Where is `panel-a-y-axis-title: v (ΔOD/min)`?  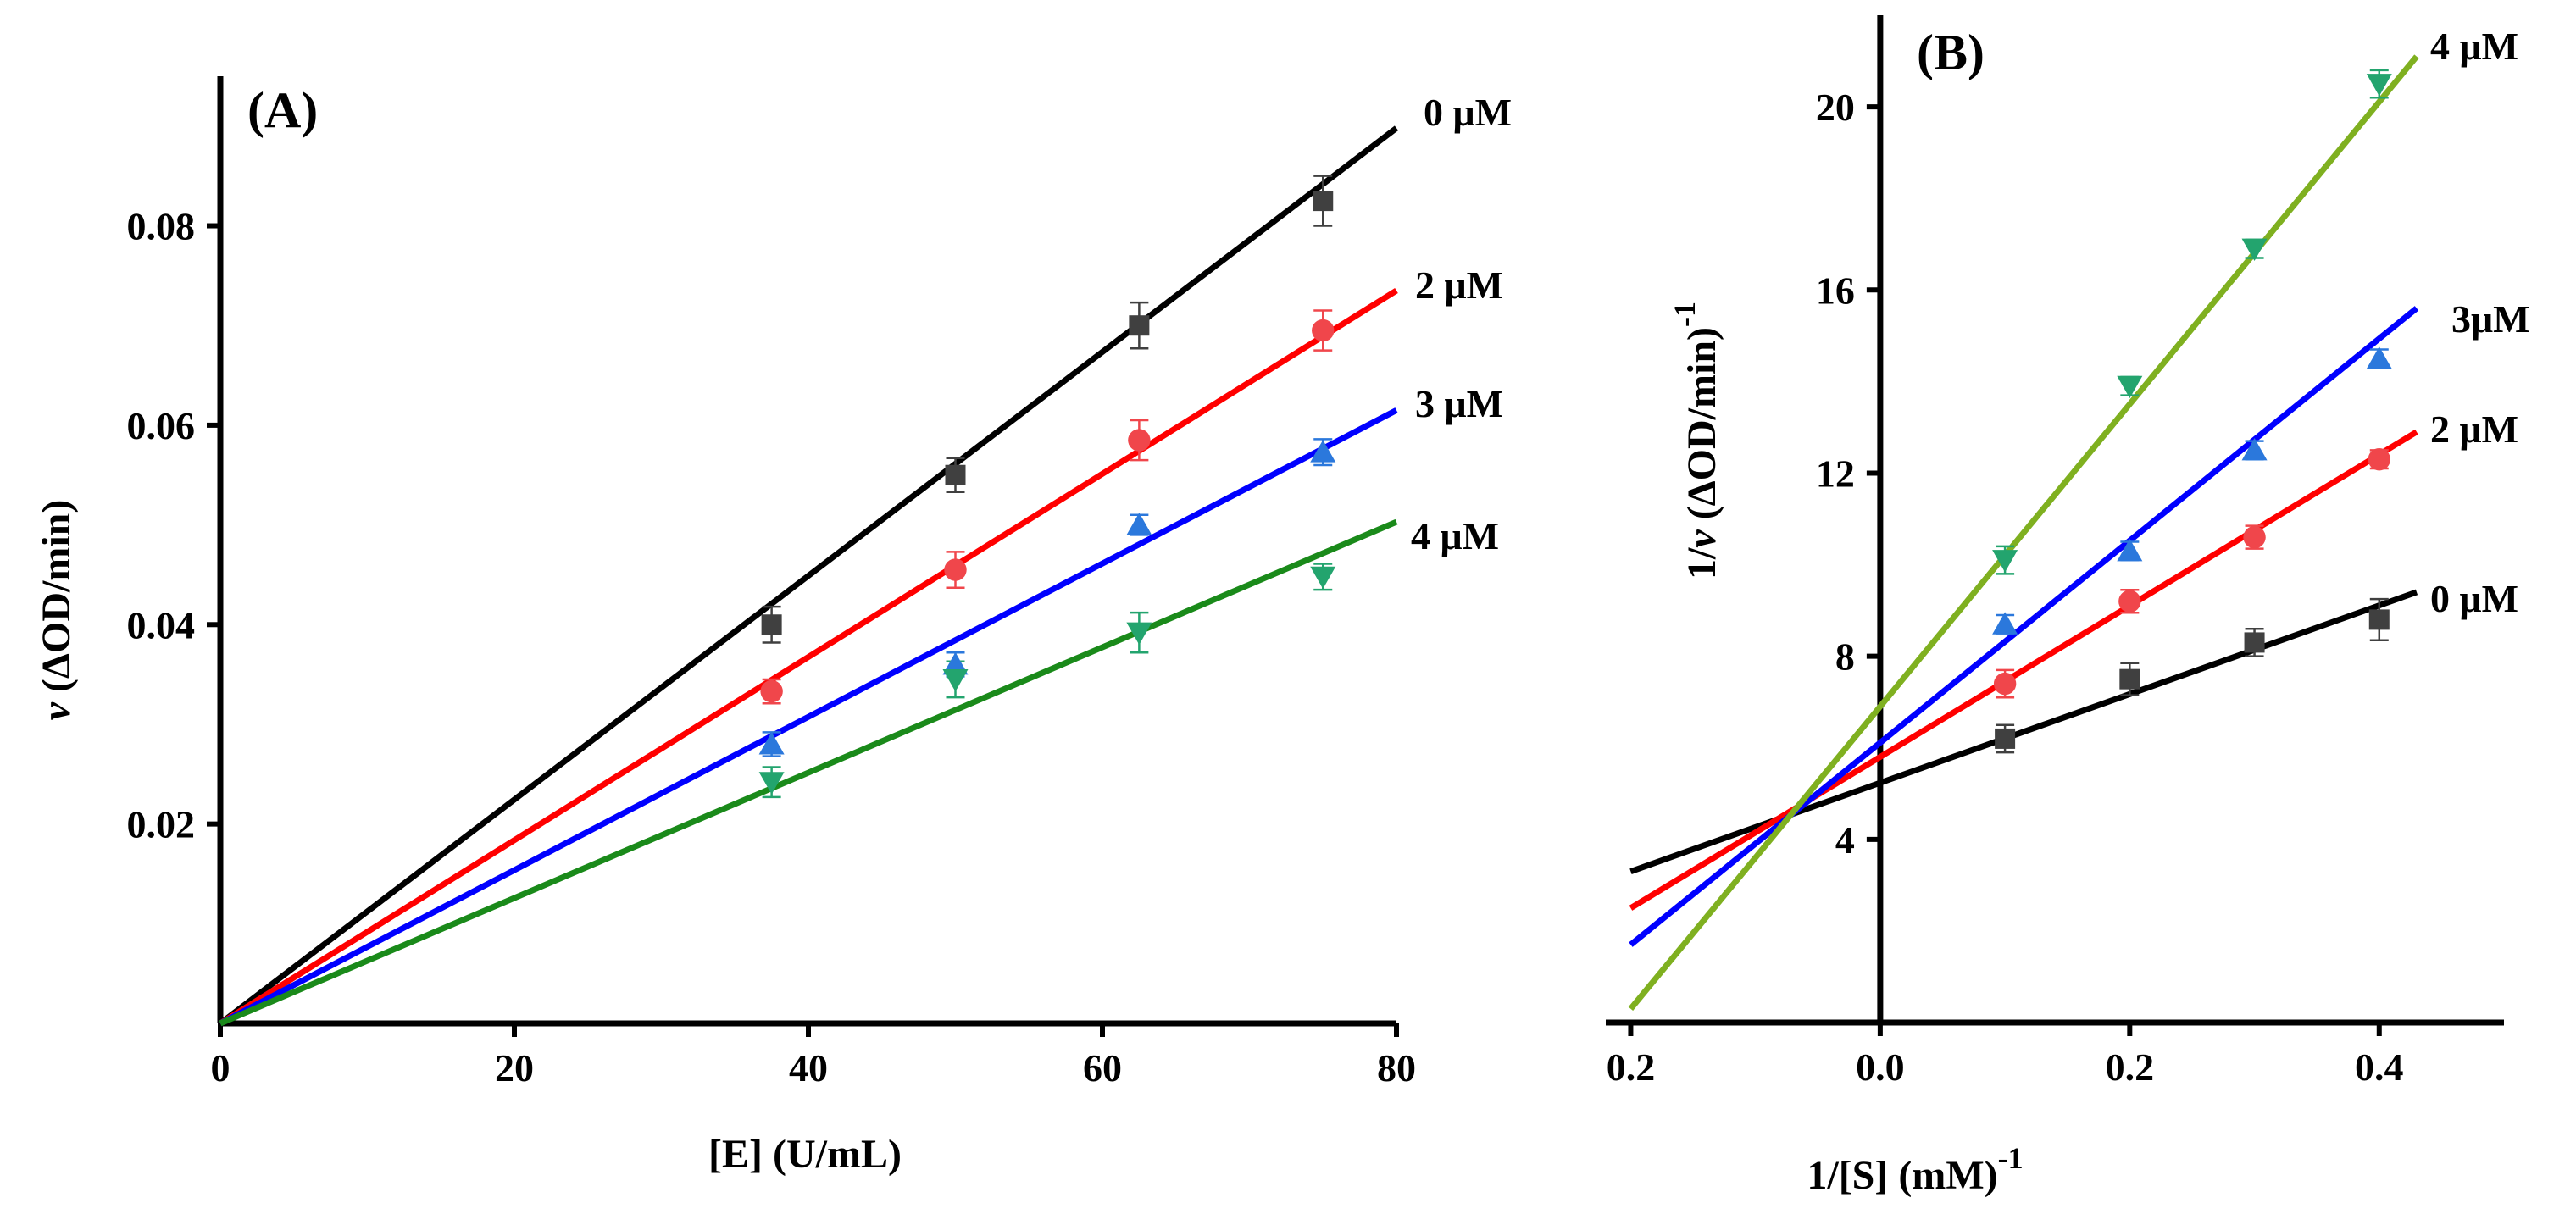 panel-a-y-axis-title: v (ΔOD/min) is located at coordinates (56, 610).